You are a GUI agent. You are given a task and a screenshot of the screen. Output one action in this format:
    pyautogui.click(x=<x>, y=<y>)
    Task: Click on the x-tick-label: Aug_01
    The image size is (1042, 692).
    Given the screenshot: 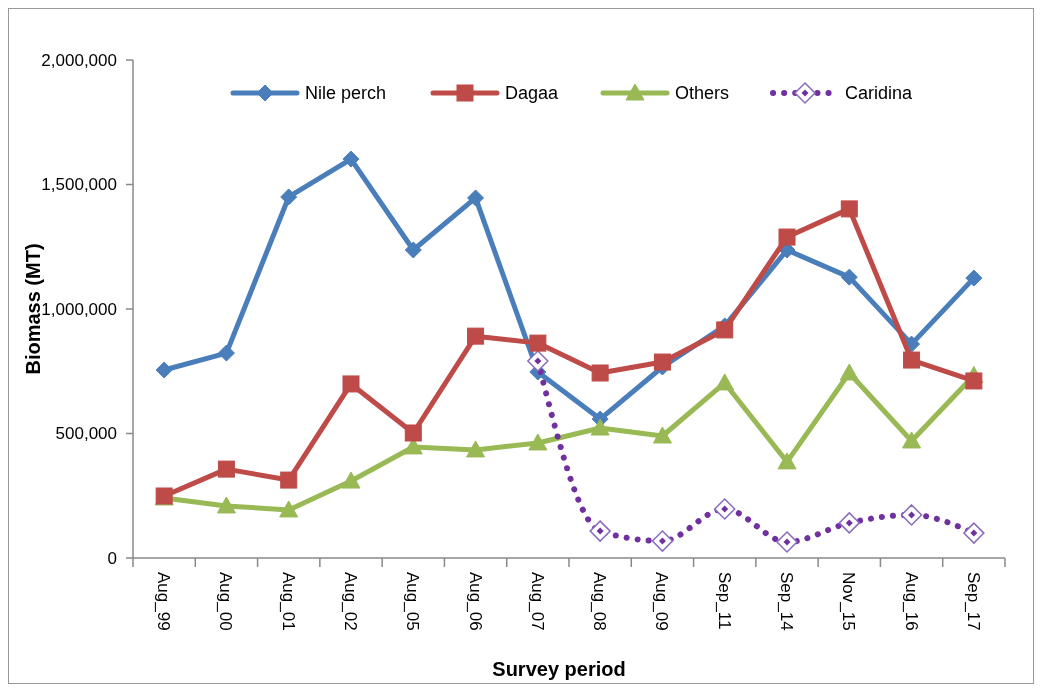 What is the action you would take?
    pyautogui.click(x=288, y=601)
    